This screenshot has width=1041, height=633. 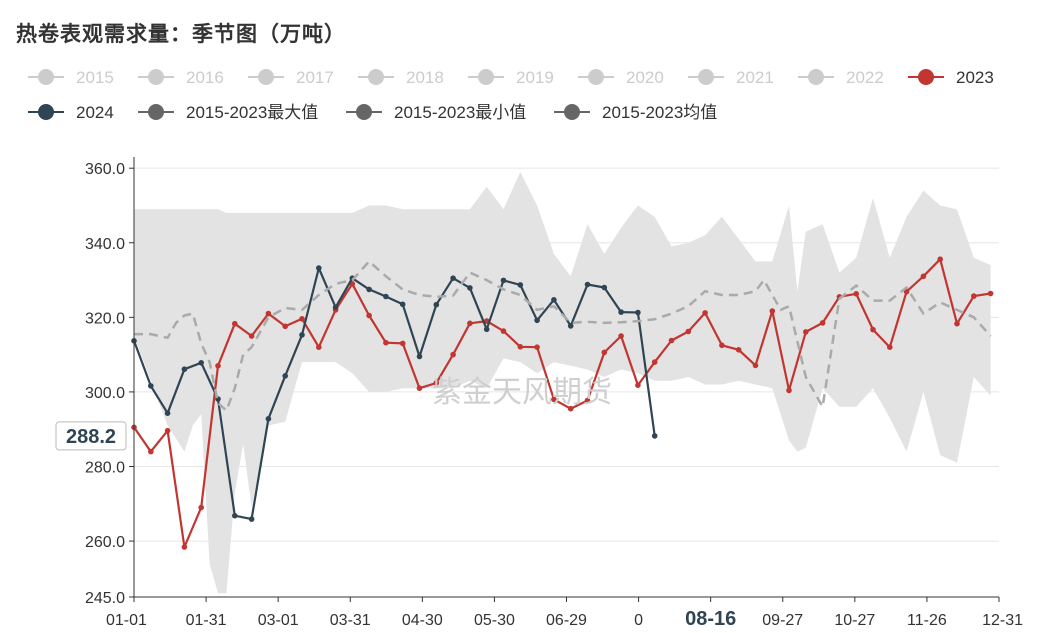 What do you see at coordinates (635, 112) in the screenshot?
I see `legend-item-2015-2023均值: 2015-2023均值` at bounding box center [635, 112].